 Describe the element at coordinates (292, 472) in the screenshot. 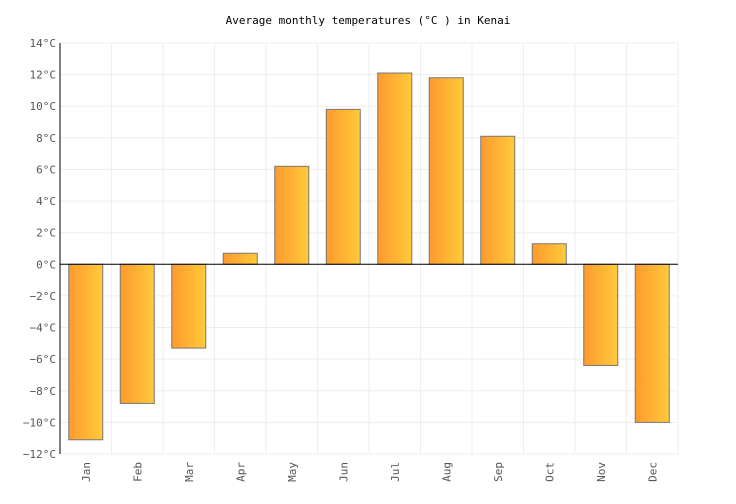

I see `x-tick-label: May` at that location.